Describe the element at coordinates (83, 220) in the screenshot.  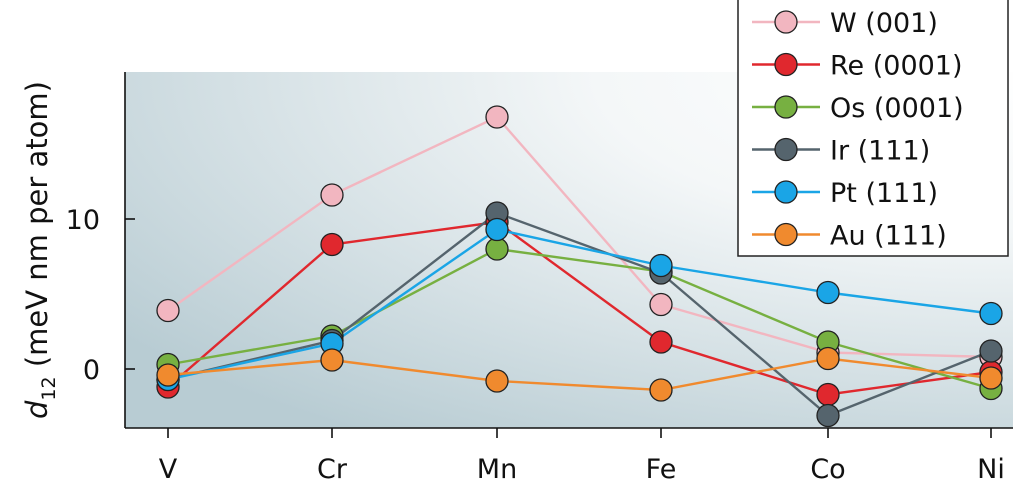
I see `y-tick-label: 10` at that location.